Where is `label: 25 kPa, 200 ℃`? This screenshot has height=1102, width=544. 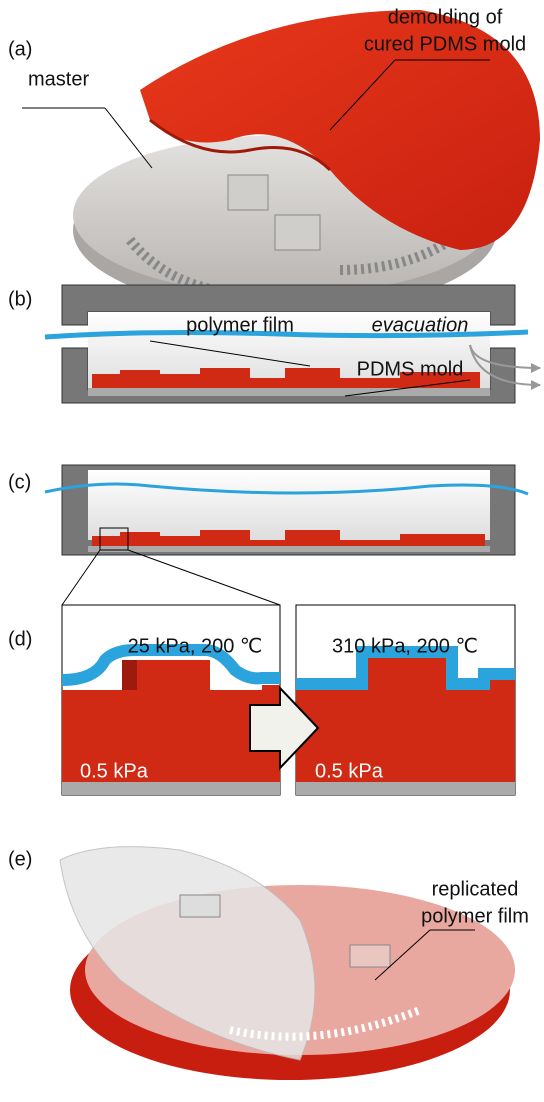 label: 25 kPa, 200 ℃ is located at coordinates (195, 646).